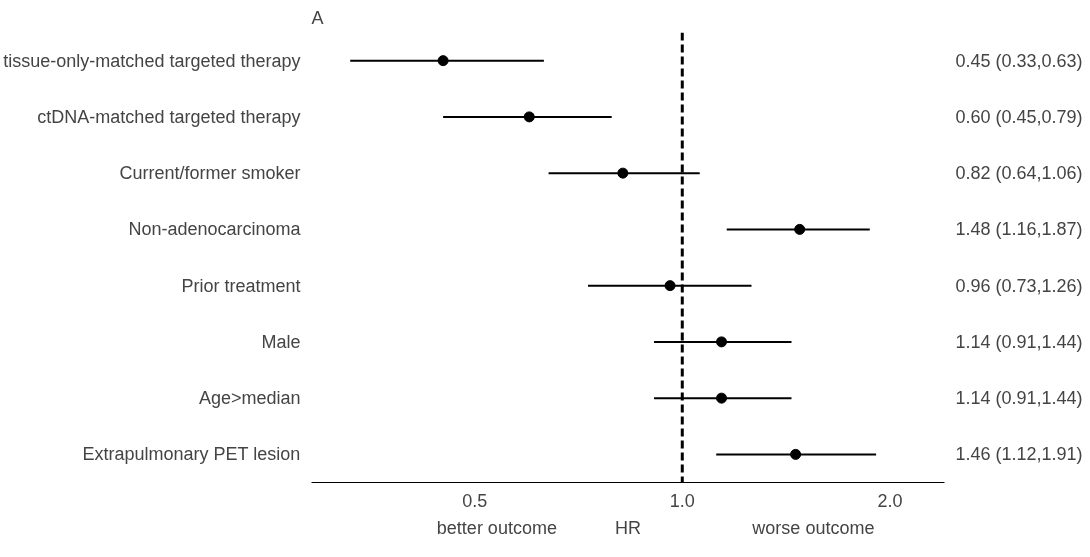  Describe the element at coordinates (215, 229) in the screenshot. I see `y-tick-label: Non-adenocarcinoma` at that location.